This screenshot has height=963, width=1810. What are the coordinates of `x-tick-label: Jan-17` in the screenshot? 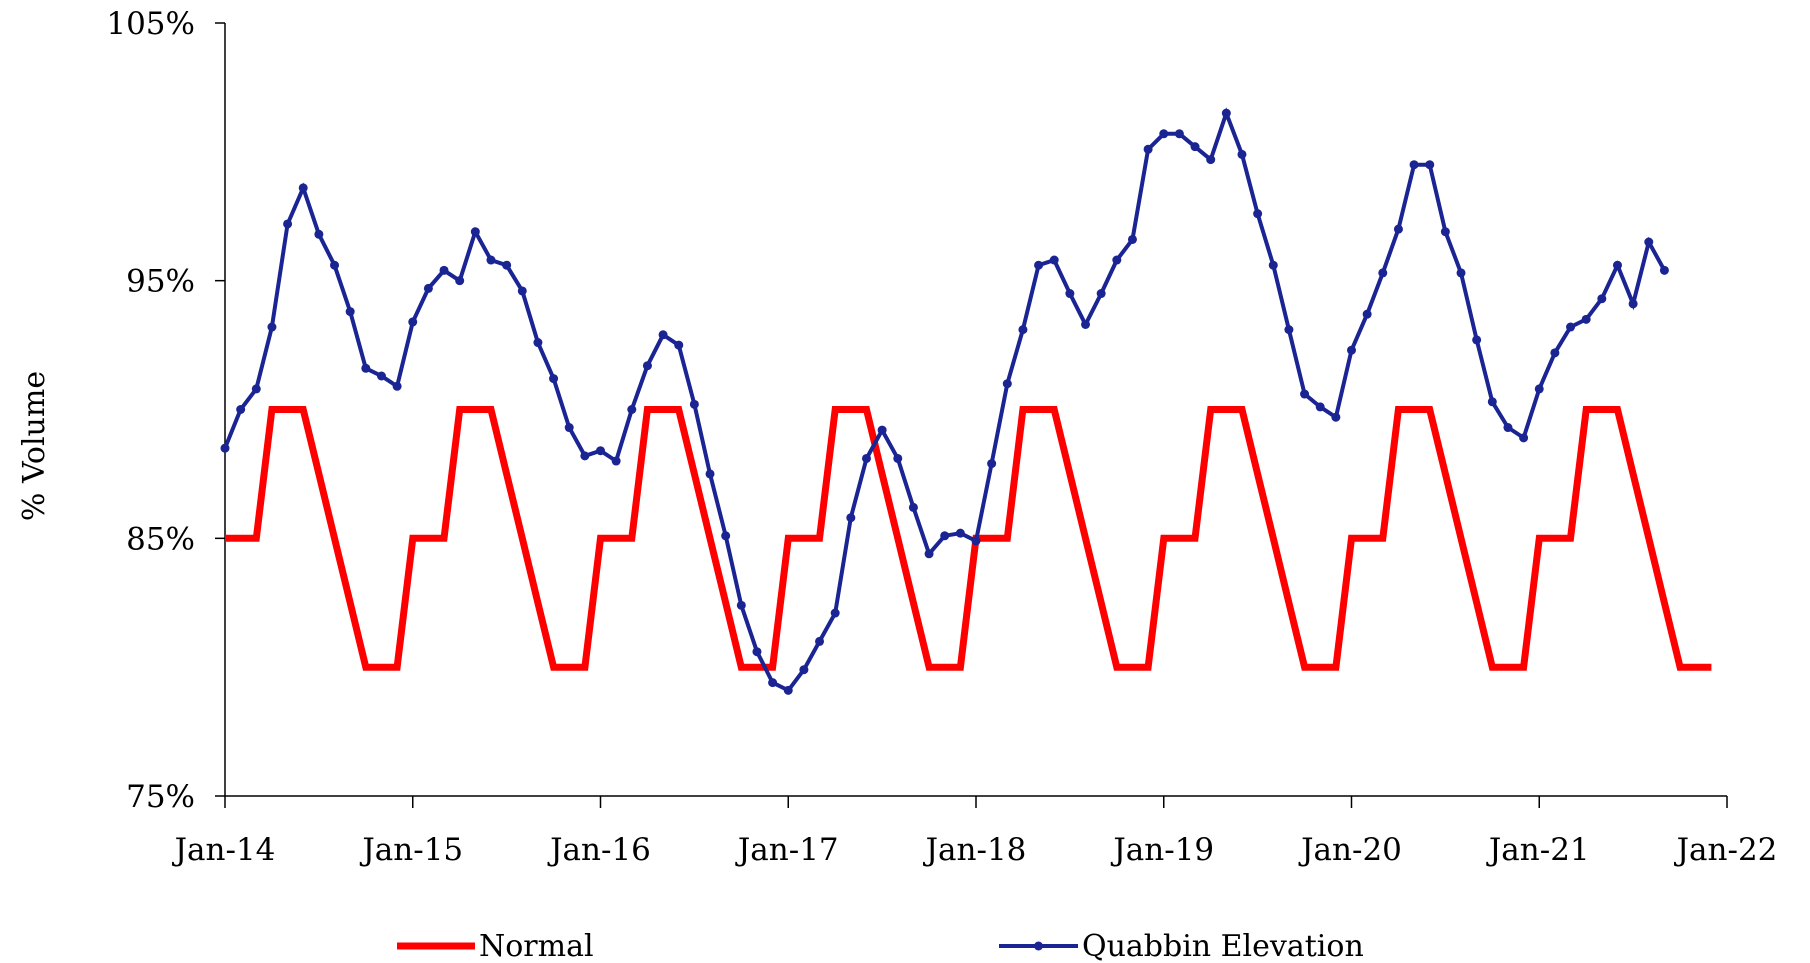 It's located at (787, 850).